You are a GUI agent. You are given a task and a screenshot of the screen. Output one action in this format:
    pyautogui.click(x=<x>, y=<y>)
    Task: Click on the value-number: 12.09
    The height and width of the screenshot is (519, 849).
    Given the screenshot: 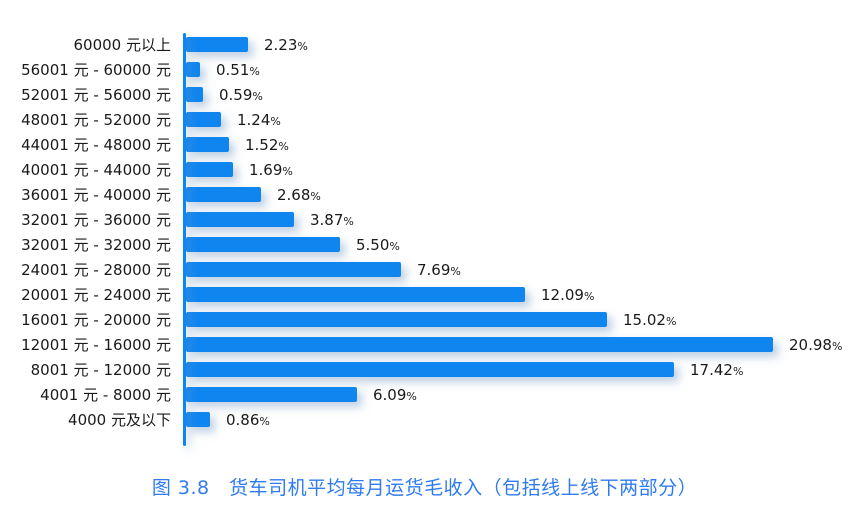 What is the action you would take?
    pyautogui.click(x=562, y=294)
    